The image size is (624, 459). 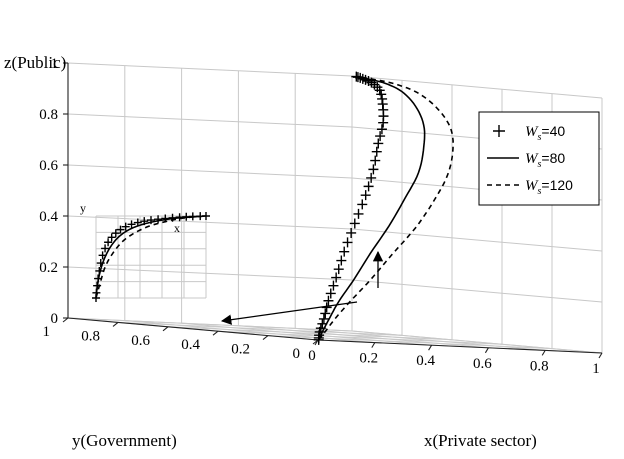 What do you see at coordinates (368, 359) in the screenshot?
I see `x-tick-label: 0.2` at bounding box center [368, 359].